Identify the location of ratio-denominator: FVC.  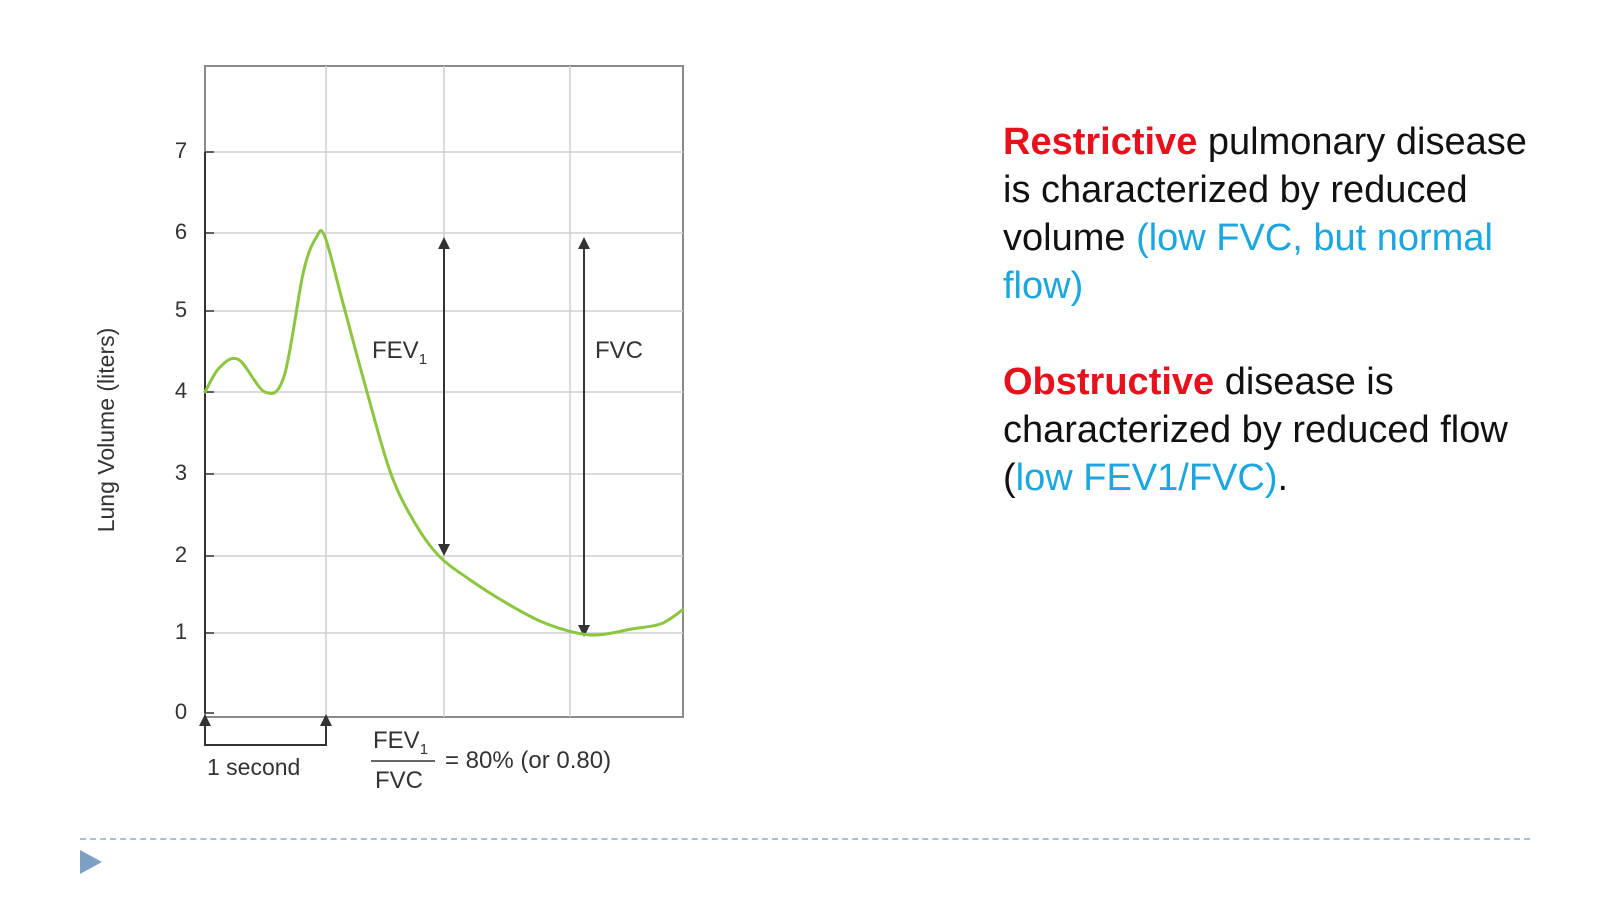
(399, 780).